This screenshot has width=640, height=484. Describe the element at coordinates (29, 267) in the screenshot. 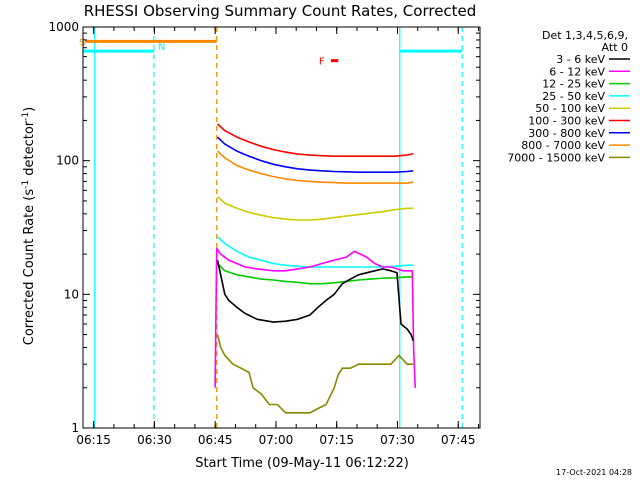

I see `y-axis-label-part: Corrected Count Rate (s` at that location.